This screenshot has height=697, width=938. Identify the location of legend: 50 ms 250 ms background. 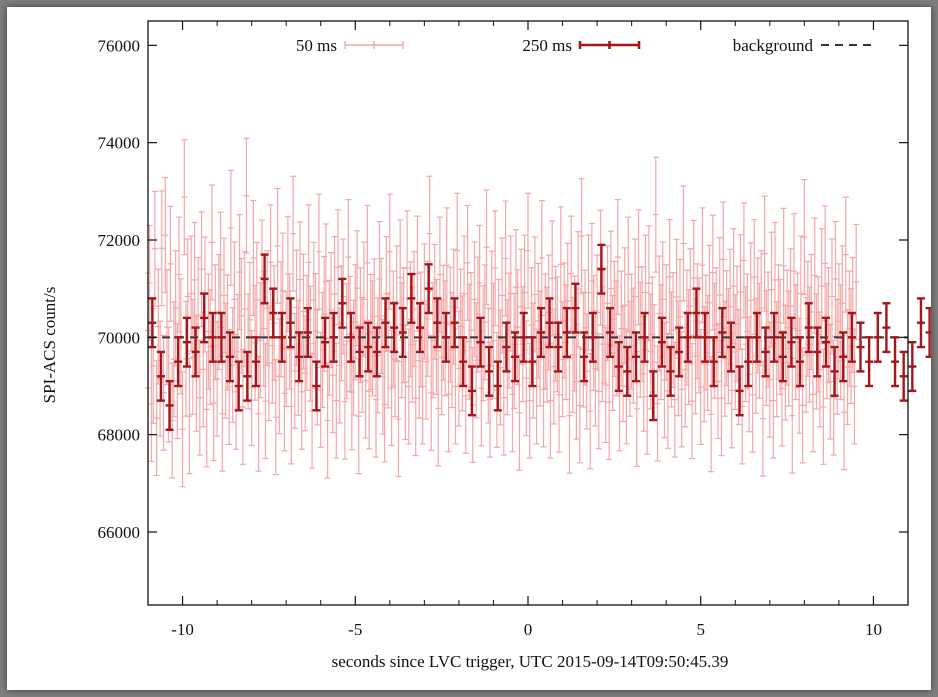
(584, 45).